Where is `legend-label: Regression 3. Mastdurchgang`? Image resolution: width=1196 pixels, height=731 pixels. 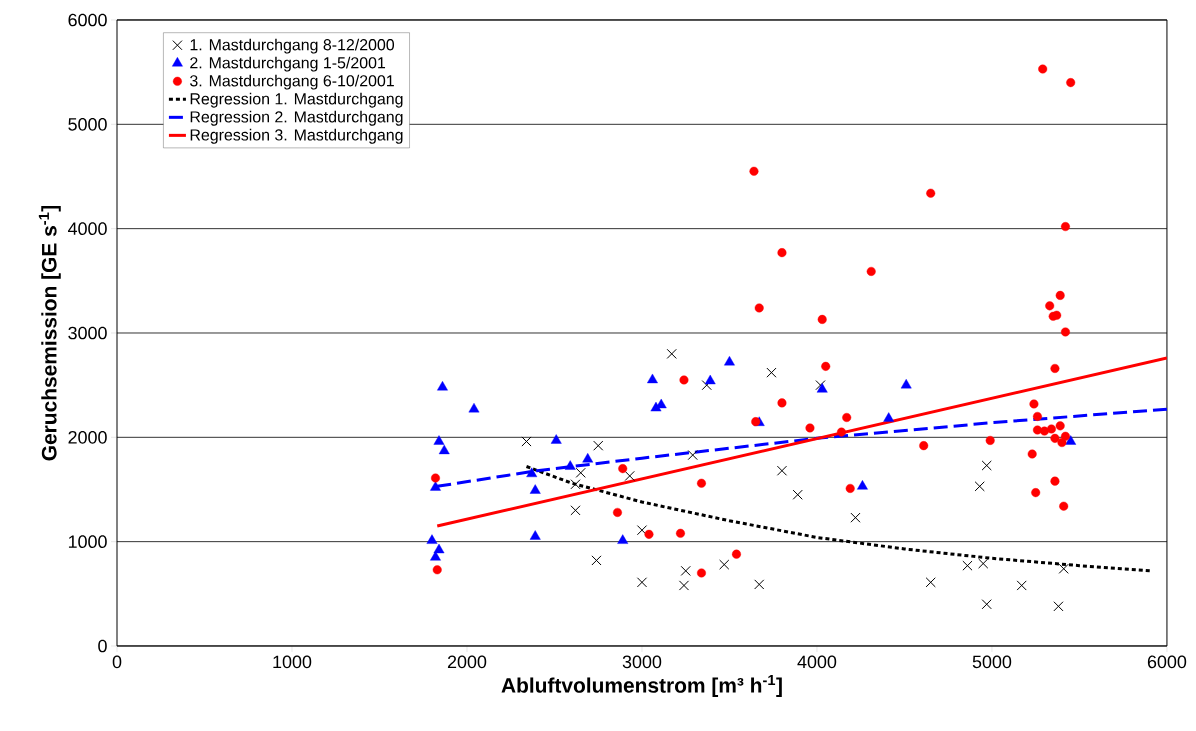
legend-label: Regression 3. Mastdurchgang is located at coordinates (296, 136).